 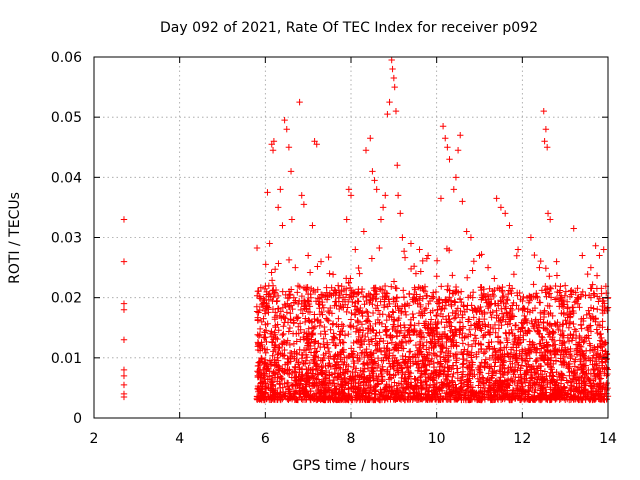 What do you see at coordinates (15, 238) in the screenshot?
I see `y-axis-label: ROTI / TECUs` at bounding box center [15, 238].